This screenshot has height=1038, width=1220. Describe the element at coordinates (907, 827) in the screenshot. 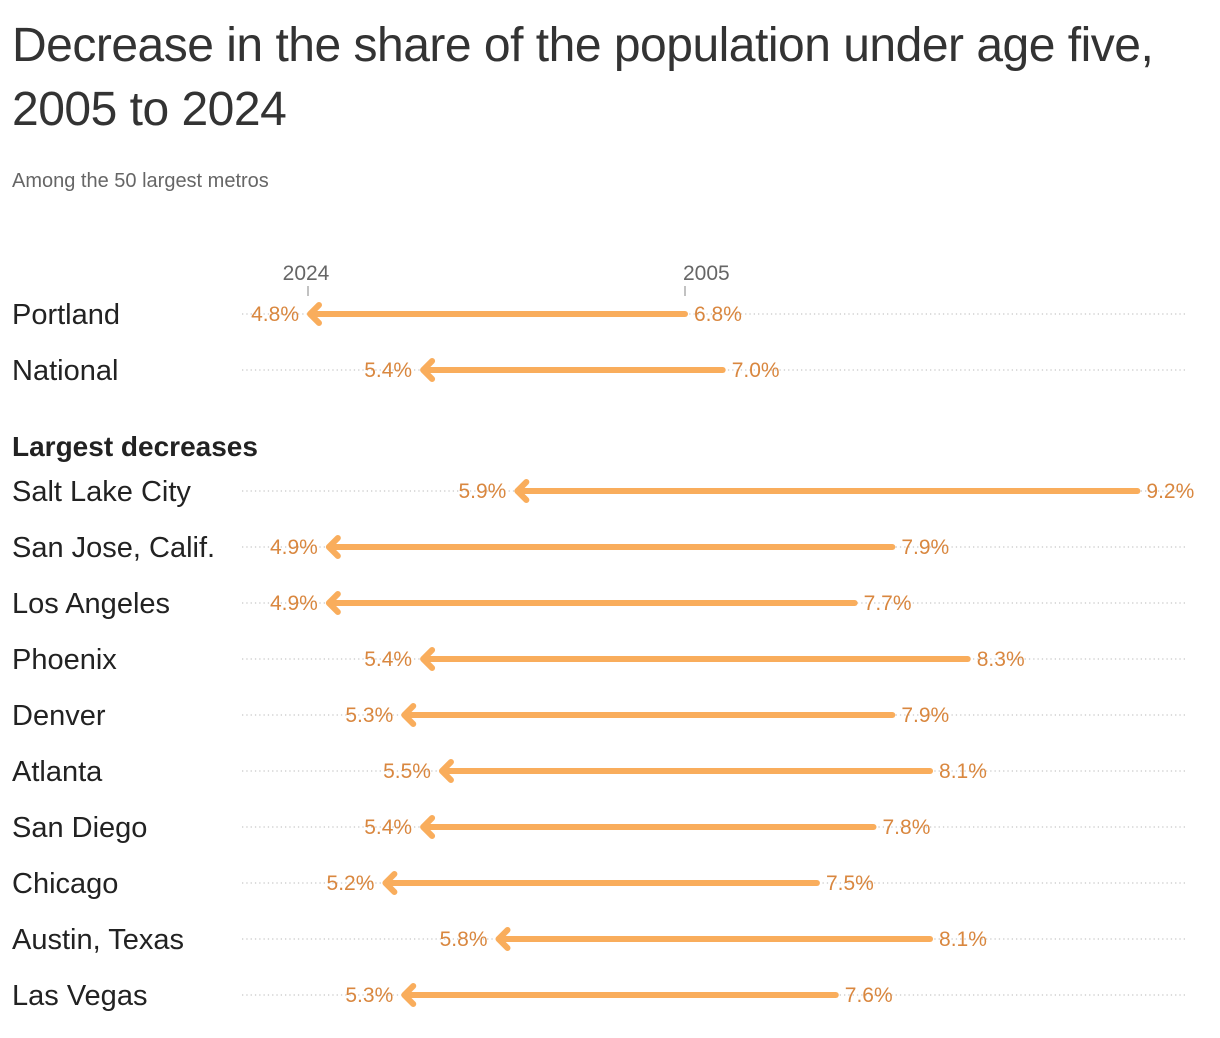

I see `start-value-label: 7.8%` at that location.